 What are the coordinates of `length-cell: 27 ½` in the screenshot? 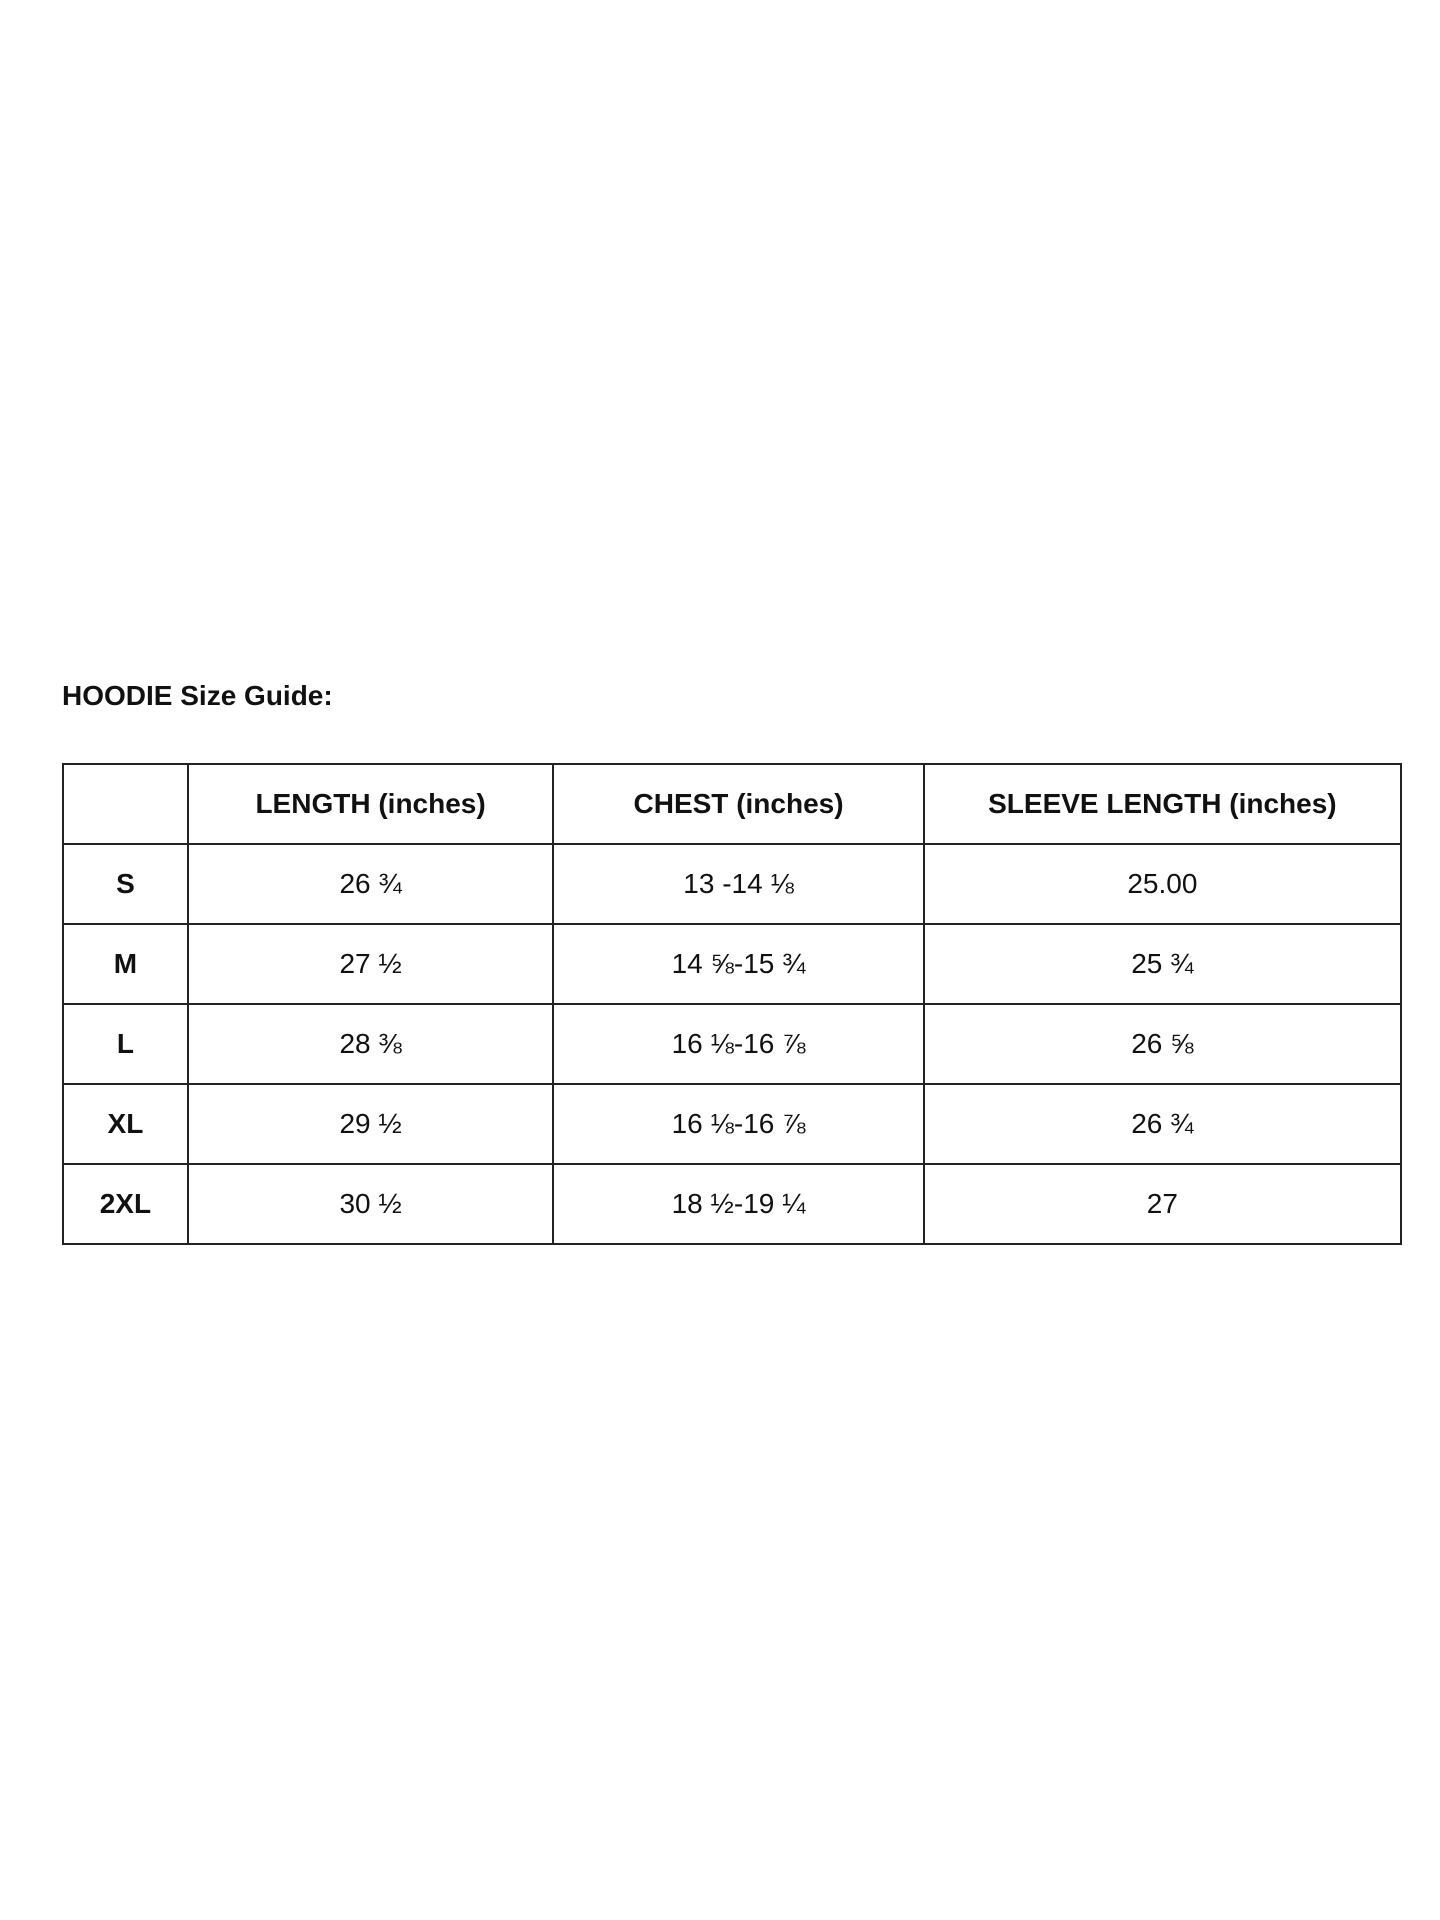 It's located at (370, 964).